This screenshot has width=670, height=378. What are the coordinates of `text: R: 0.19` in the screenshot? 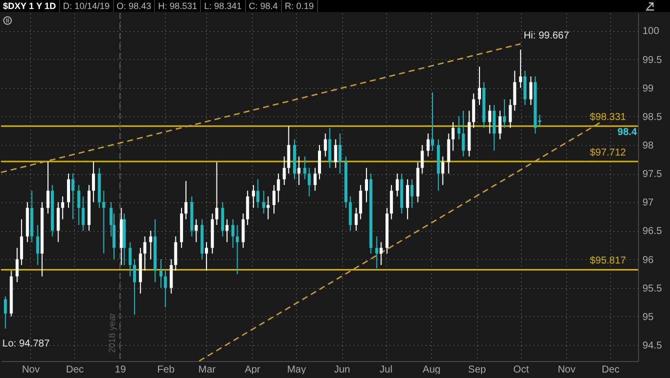 It's located at (300, 6).